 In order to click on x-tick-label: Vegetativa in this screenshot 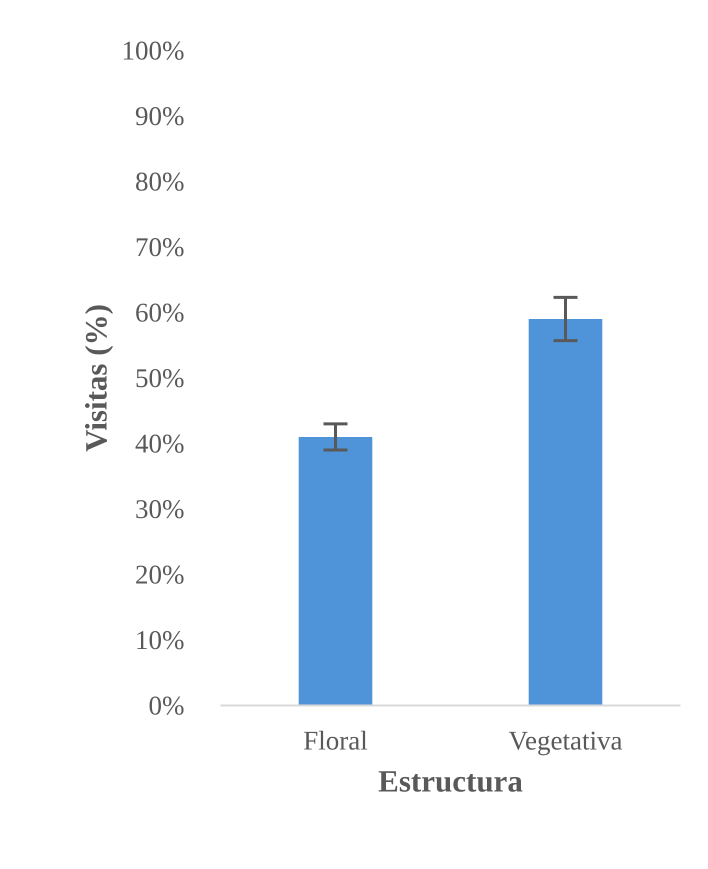, I will do `click(565, 741)`.